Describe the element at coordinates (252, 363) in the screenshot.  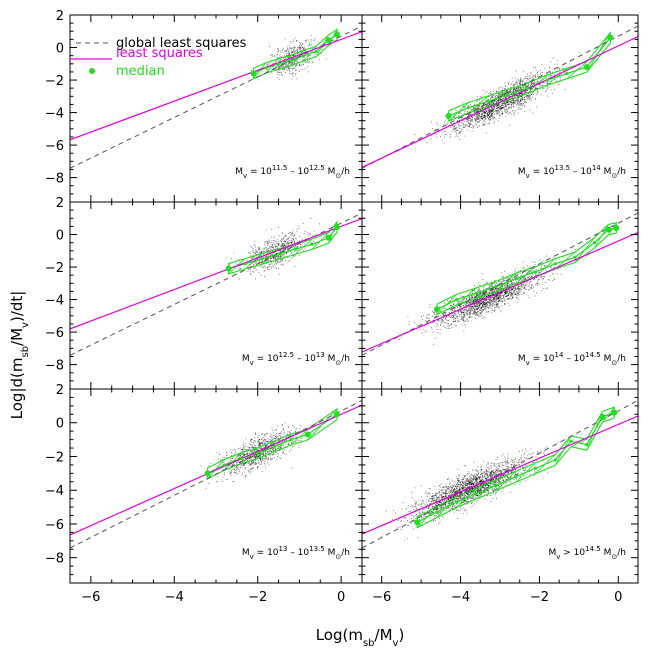
I see `label-sub: v` at that location.